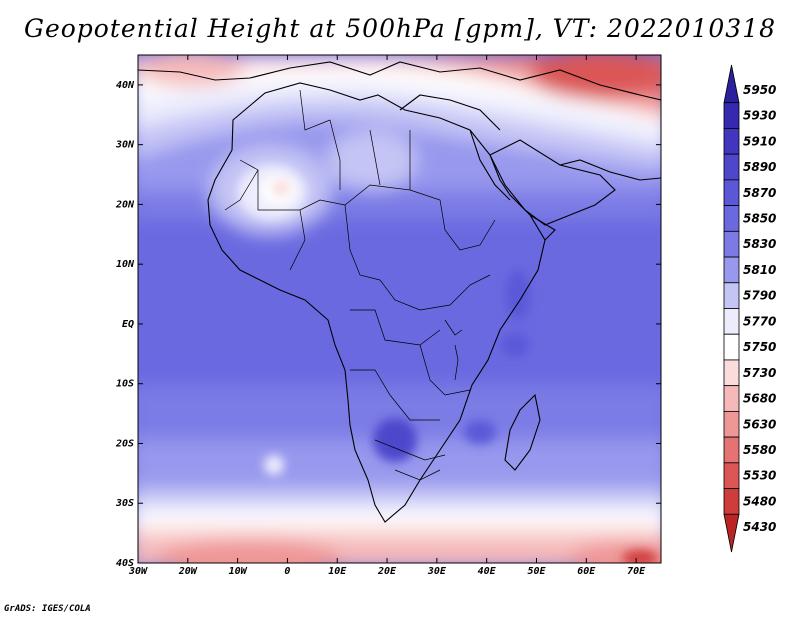 This screenshot has width=800, height=618. What do you see at coordinates (759, 399) in the screenshot?
I see `colorbar-label: 5680` at bounding box center [759, 399].